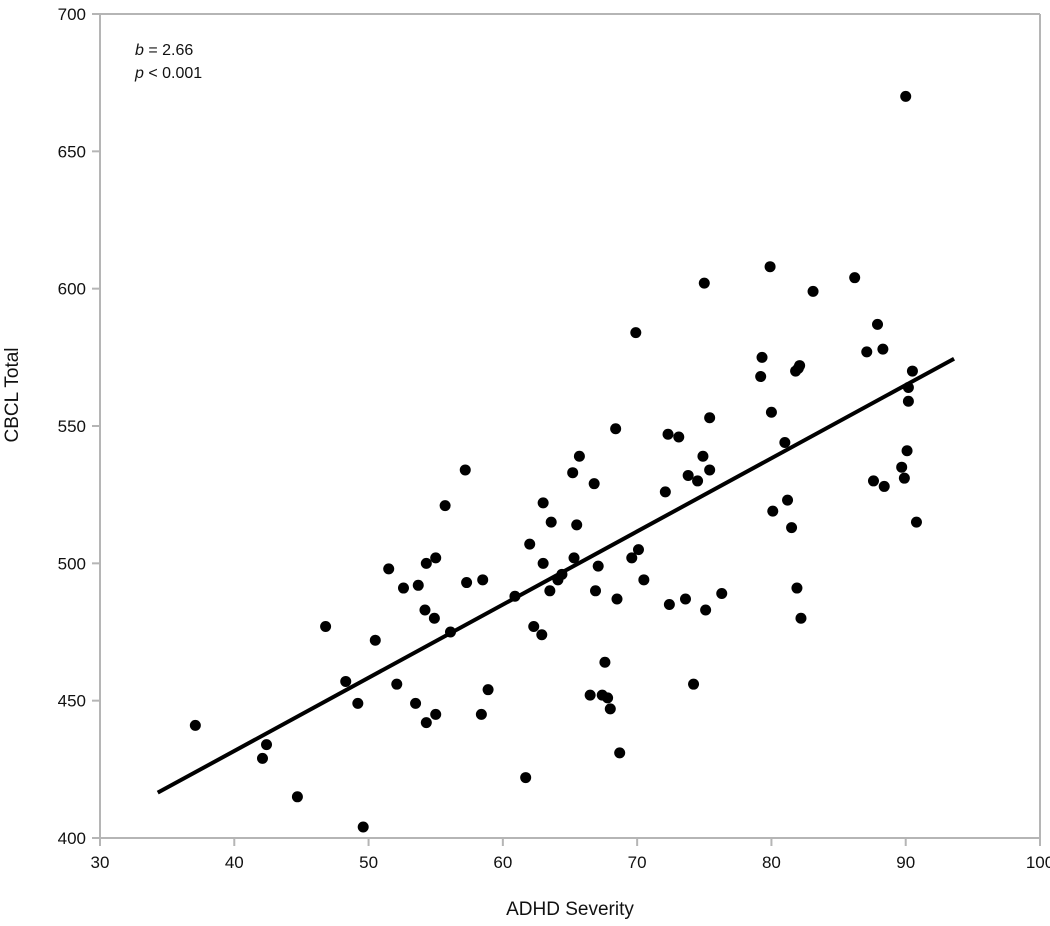 This screenshot has height=926, width=1050. I want to click on y-axis-label: CBCL Total, so click(12, 394).